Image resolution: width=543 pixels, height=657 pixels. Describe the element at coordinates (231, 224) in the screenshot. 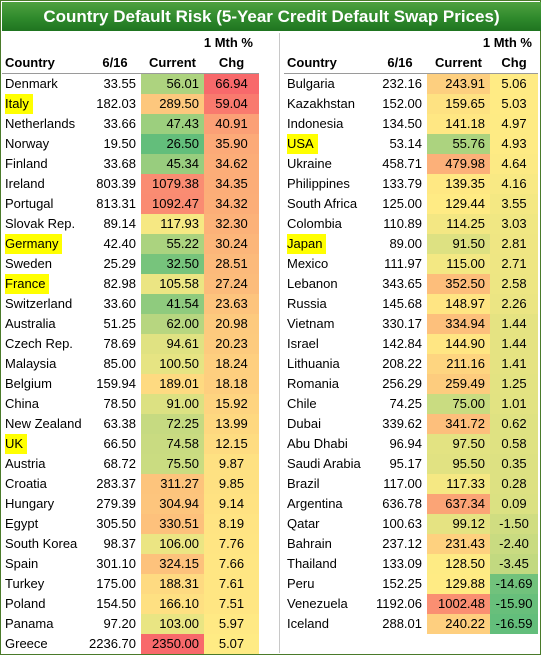

I see `chg-cell: 32.30` at that location.